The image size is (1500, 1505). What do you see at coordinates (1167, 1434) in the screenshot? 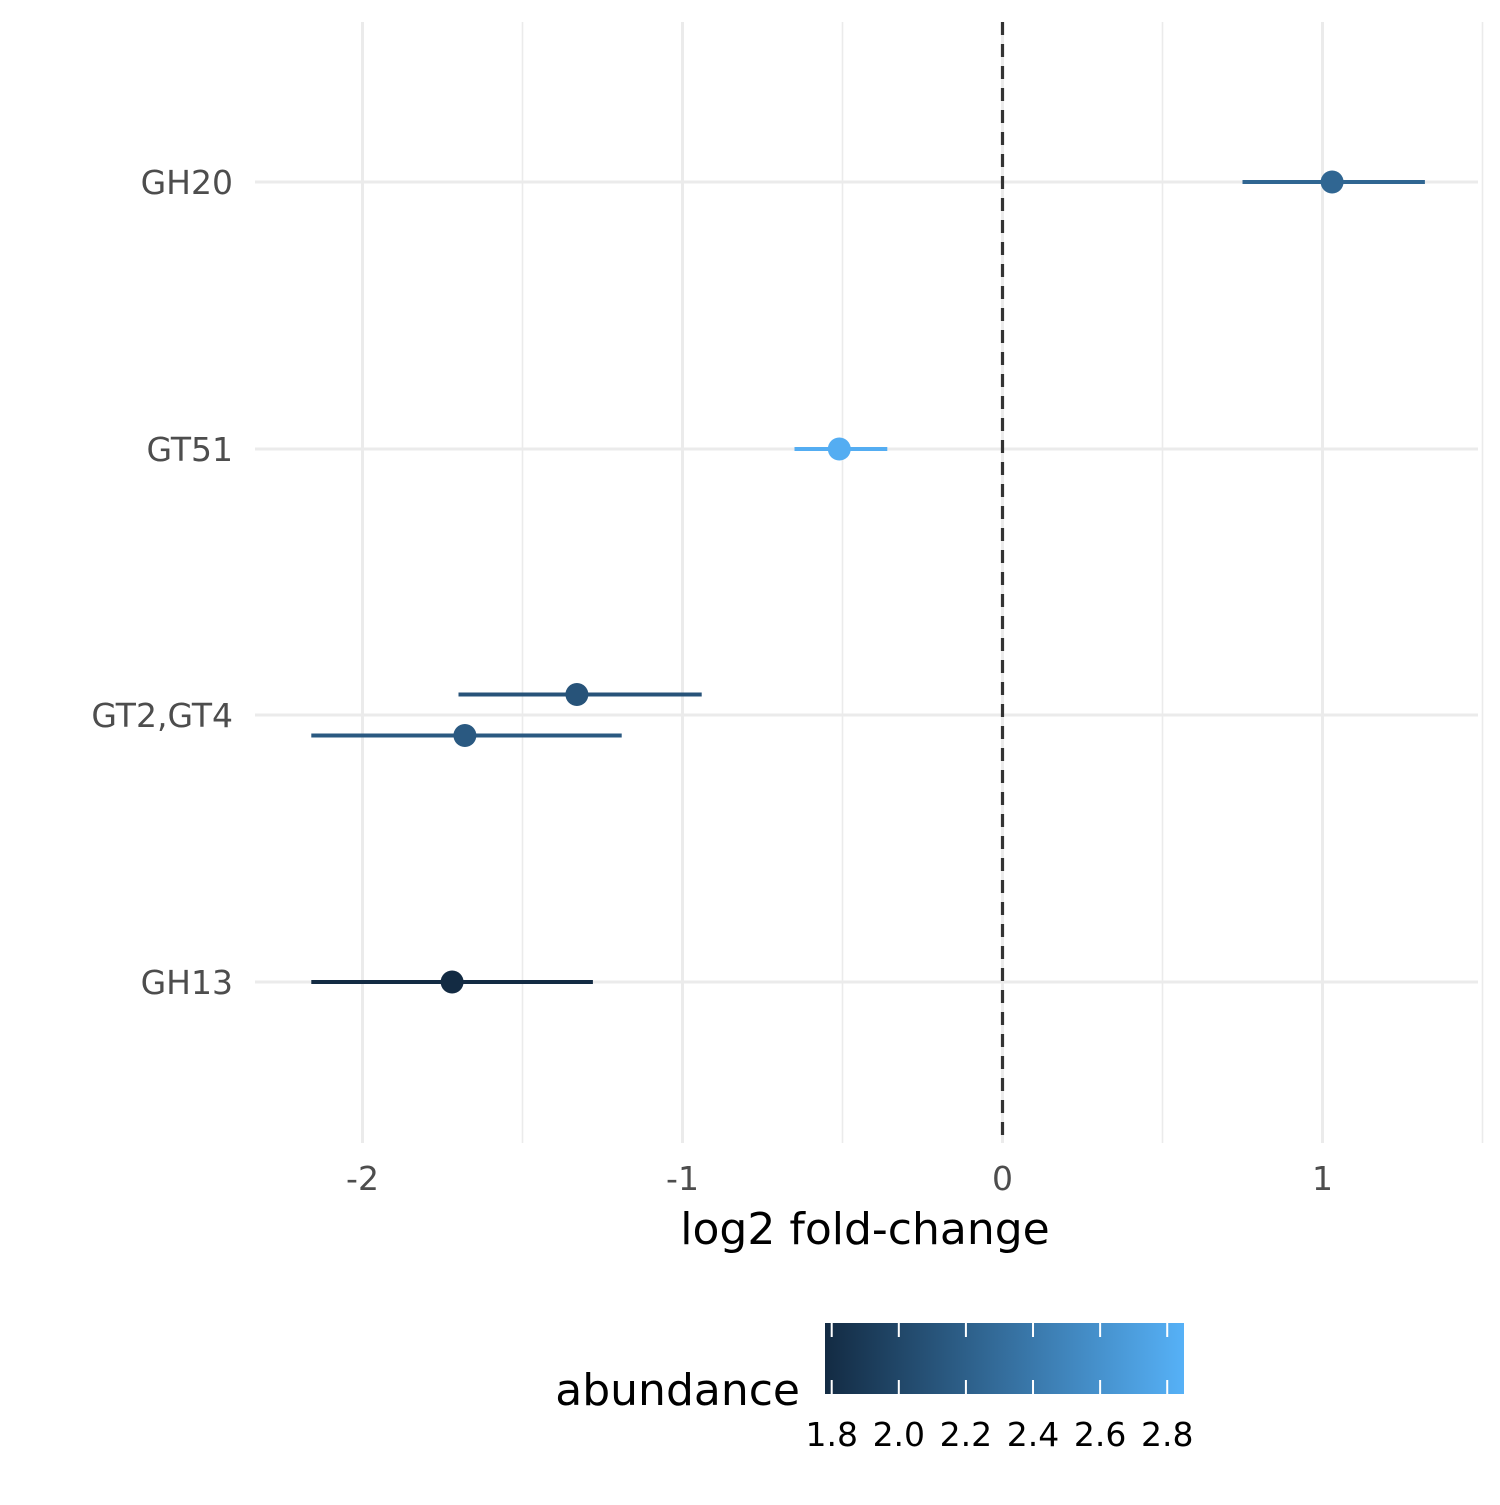
I see `legend-tick-label: 2.8` at bounding box center [1167, 1434].